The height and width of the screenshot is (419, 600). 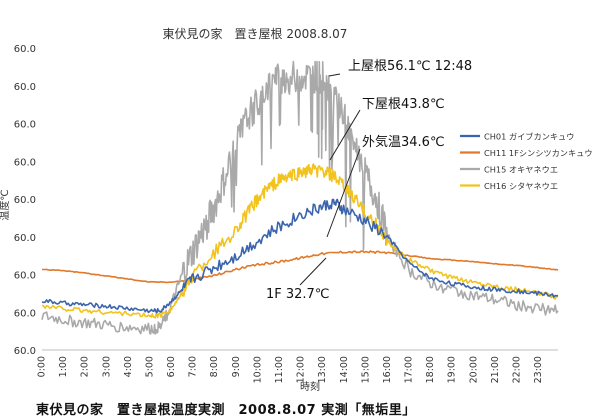 I want to click on x-tick-label: 11:00, so click(x=279, y=369).